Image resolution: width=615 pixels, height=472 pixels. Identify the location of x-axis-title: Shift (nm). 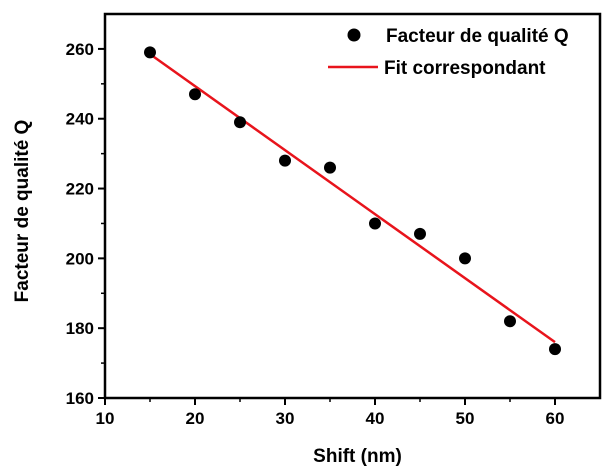
(357, 456).